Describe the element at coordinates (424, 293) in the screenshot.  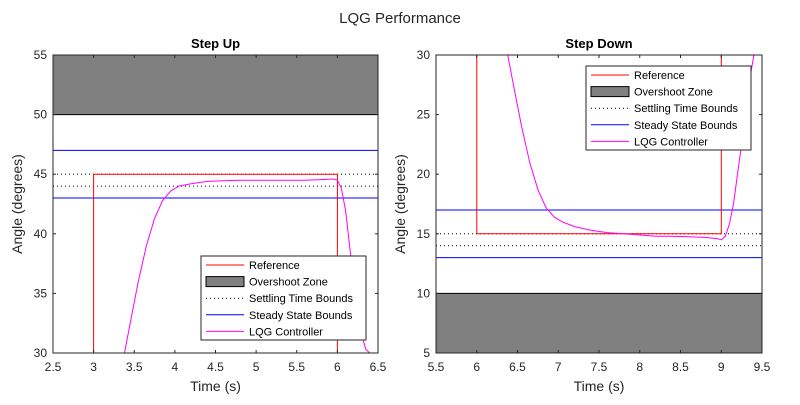
I see `y-tick-label: 10` at that location.